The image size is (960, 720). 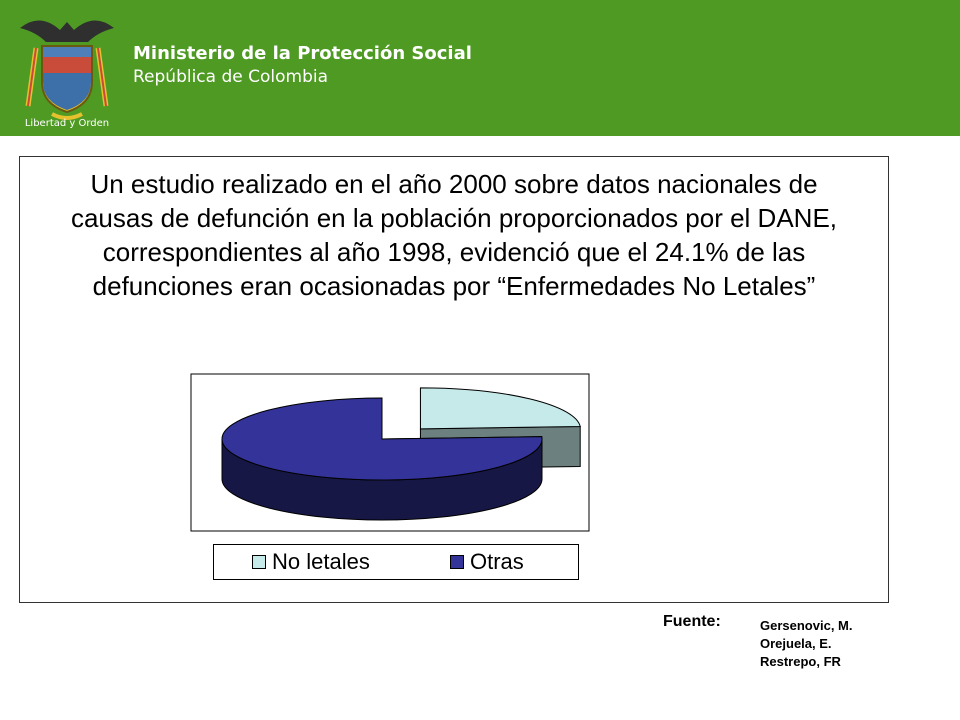 I want to click on legend-label-no-letales: No letales, so click(x=321, y=561).